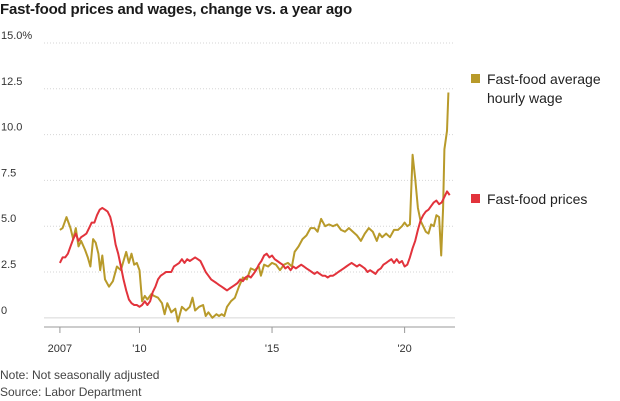  Describe the element at coordinates (272, 349) in the screenshot. I see `x-tick-label: '15` at that location.